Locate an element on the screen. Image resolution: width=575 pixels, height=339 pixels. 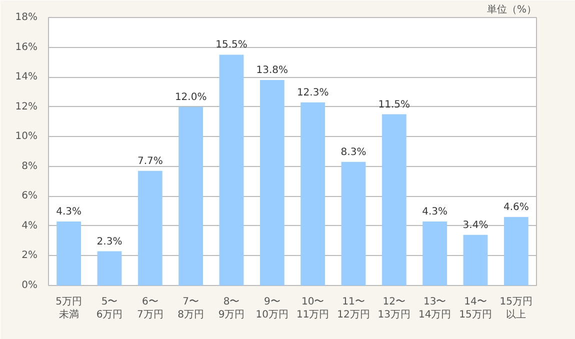
y-tick-label: 0% is located at coordinates (30, 285).